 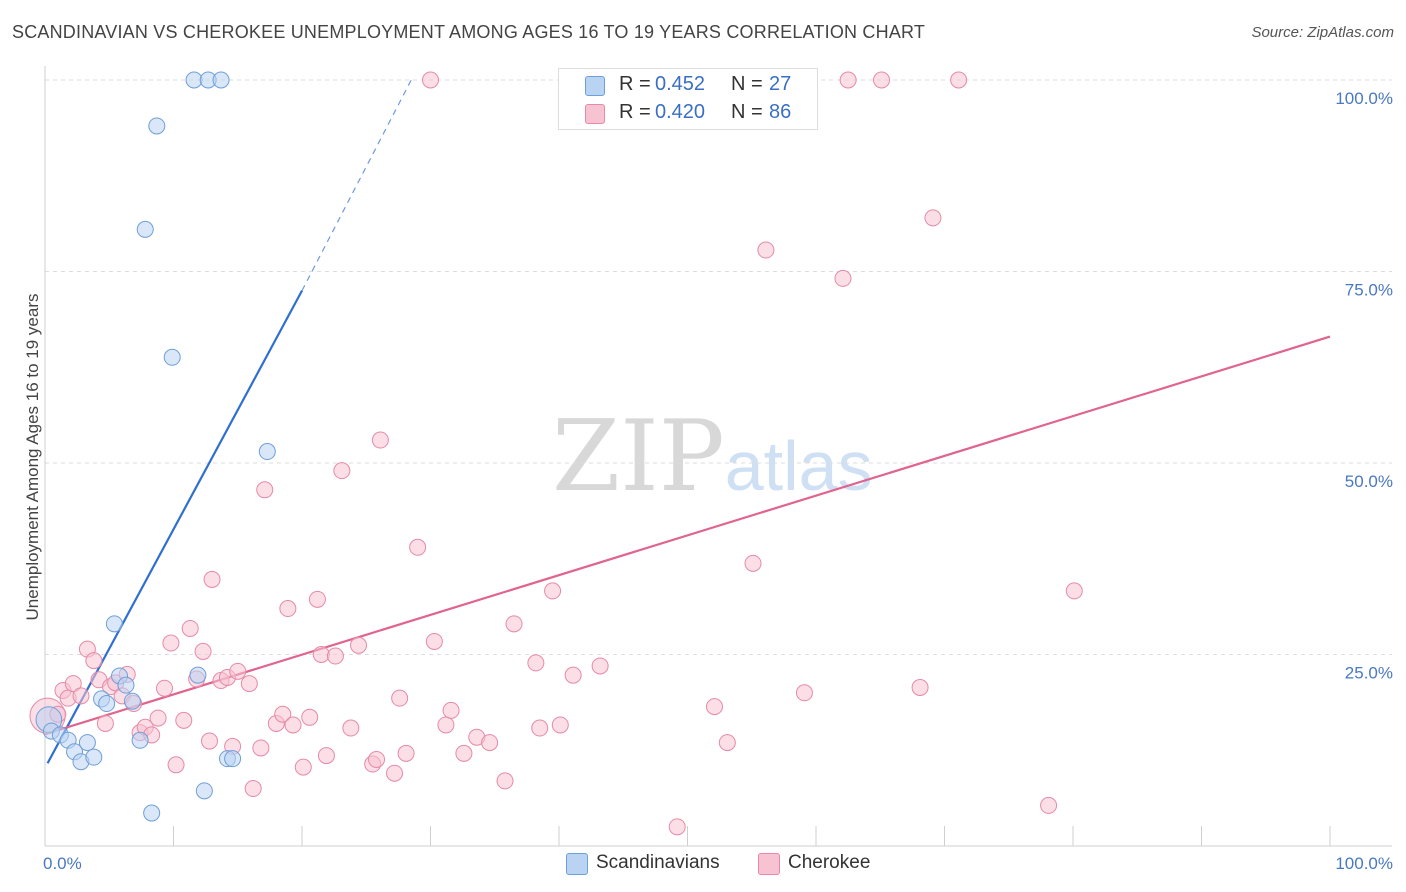 I want to click on y-tick-label: 75.0%, so click(x=1369, y=290).